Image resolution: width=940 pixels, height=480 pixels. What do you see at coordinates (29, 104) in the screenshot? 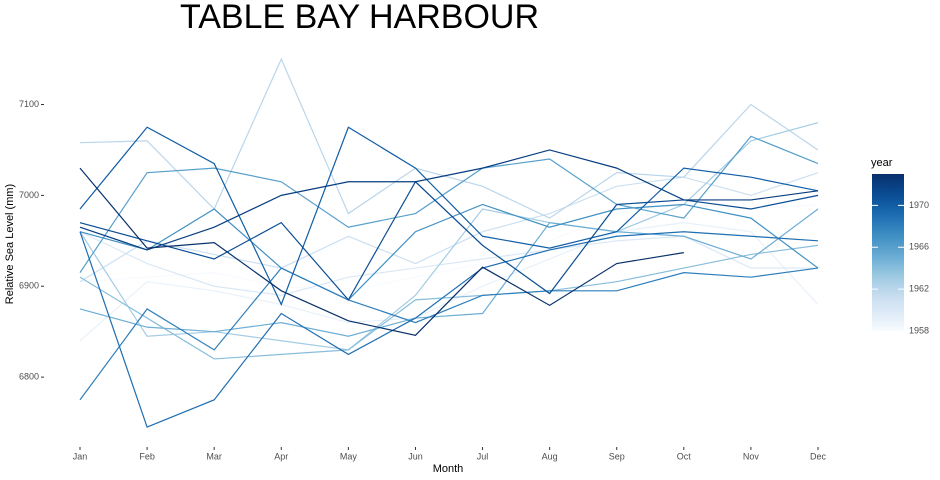
I see `y-tick-label: 7100` at bounding box center [29, 104].